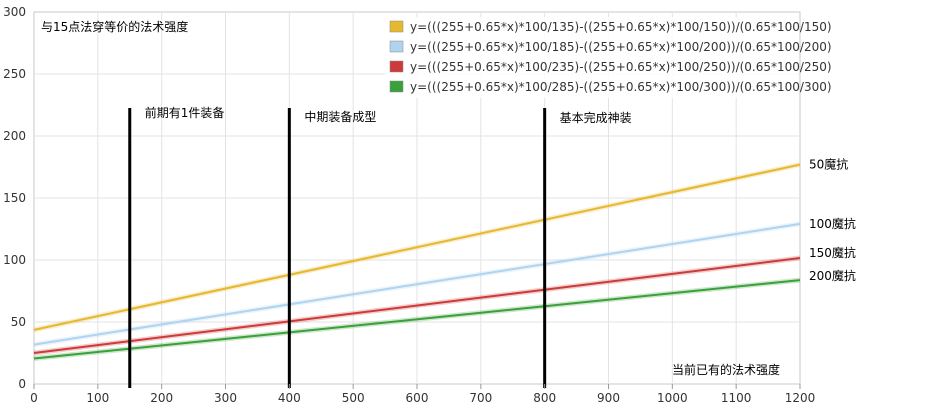 This screenshot has height=412, width=932. Describe the element at coordinates (225, 398) in the screenshot. I see `x-tick-label: 300` at that location.